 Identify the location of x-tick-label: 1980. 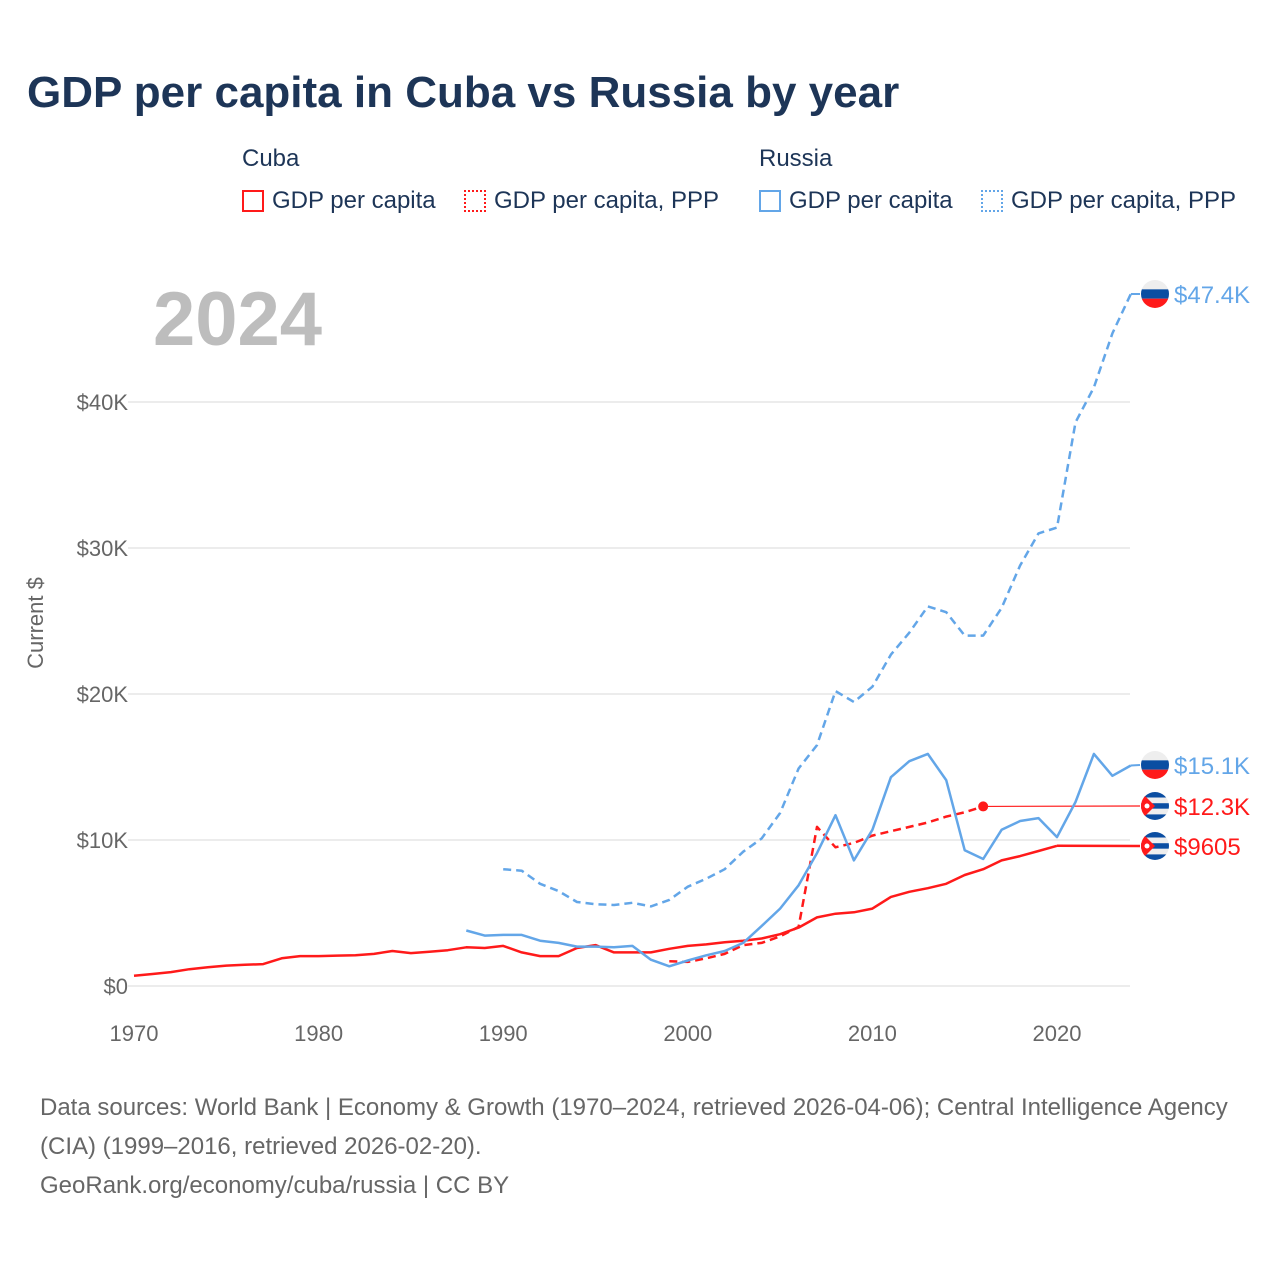
(318, 1033).